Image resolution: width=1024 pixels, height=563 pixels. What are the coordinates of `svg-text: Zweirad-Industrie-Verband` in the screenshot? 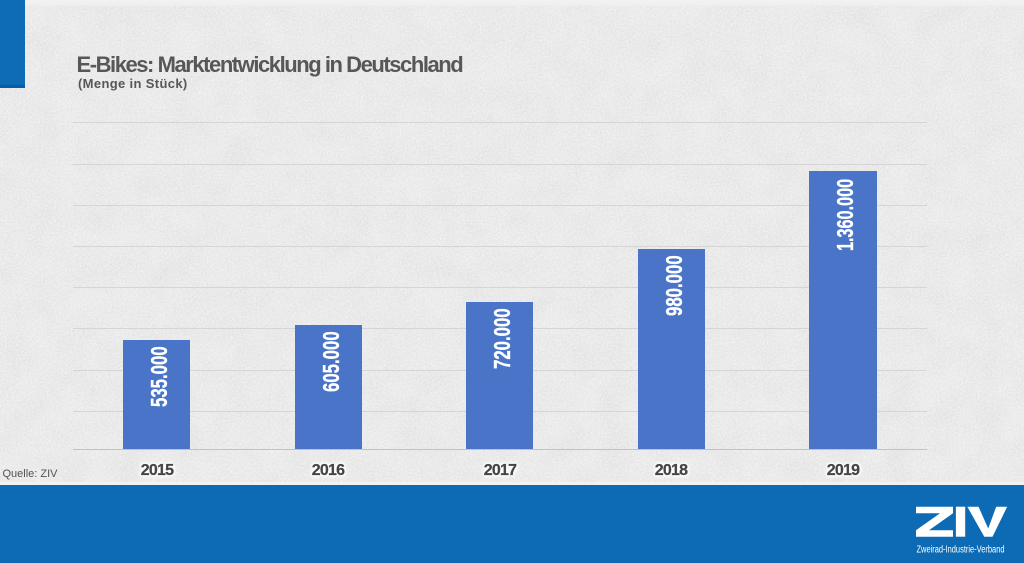 It's located at (961, 550).